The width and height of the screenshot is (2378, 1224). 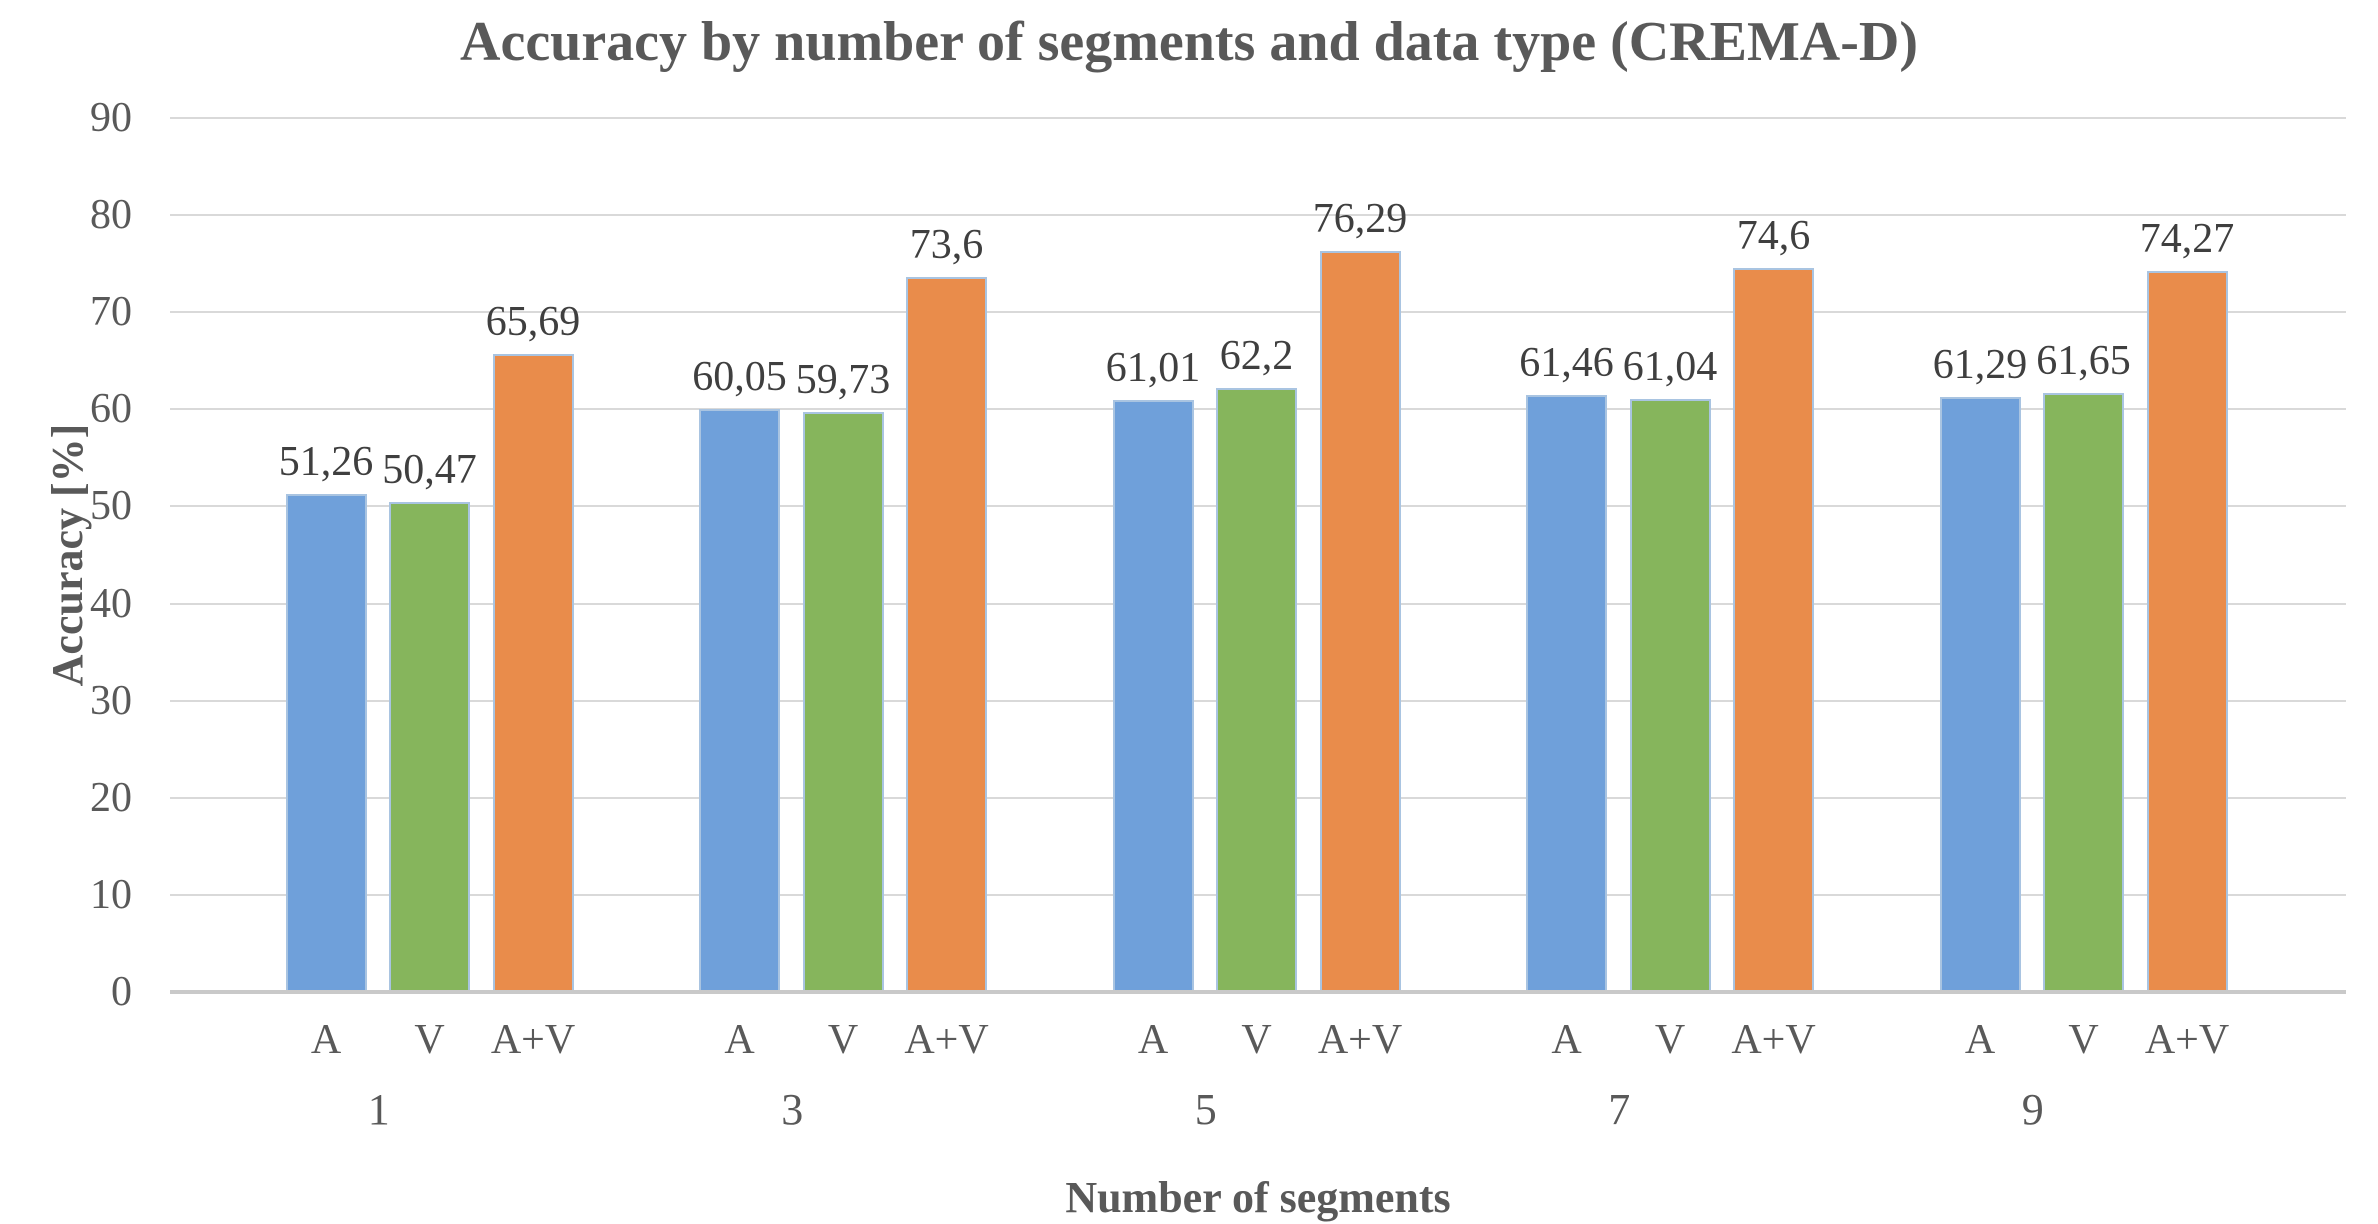 What do you see at coordinates (946, 245) in the screenshot?
I see `value-label-A+V-seg3: 73,6` at bounding box center [946, 245].